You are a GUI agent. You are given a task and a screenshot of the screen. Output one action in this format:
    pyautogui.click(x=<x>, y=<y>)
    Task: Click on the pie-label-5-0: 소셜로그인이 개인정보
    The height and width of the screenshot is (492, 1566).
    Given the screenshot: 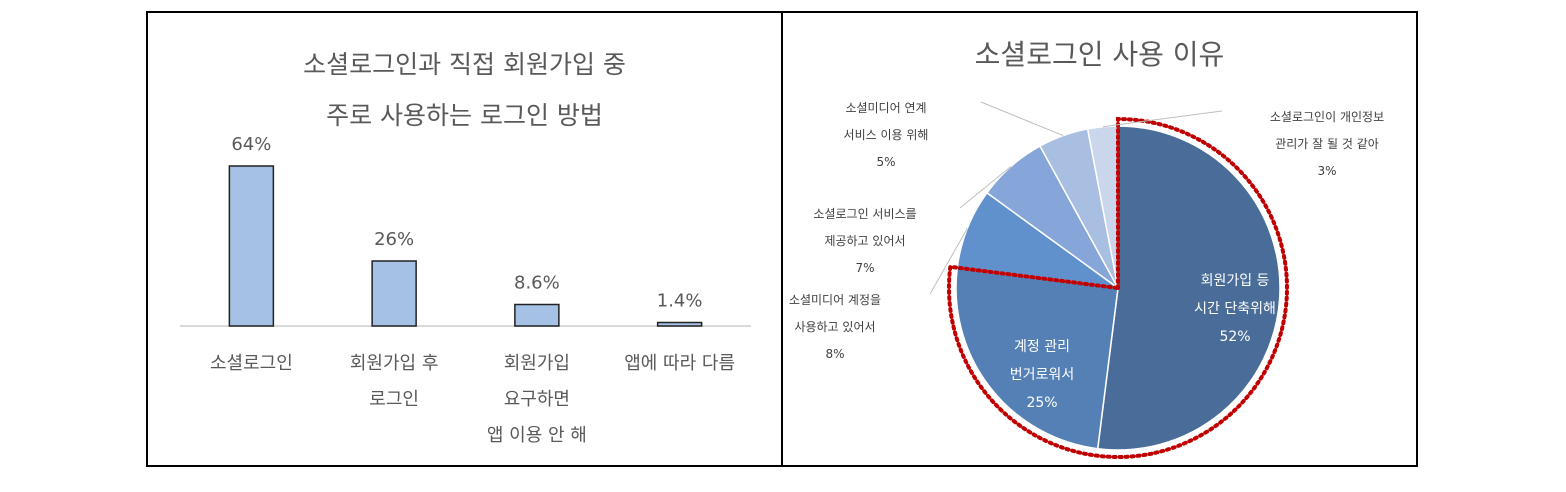 What is the action you would take?
    pyautogui.click(x=1327, y=117)
    